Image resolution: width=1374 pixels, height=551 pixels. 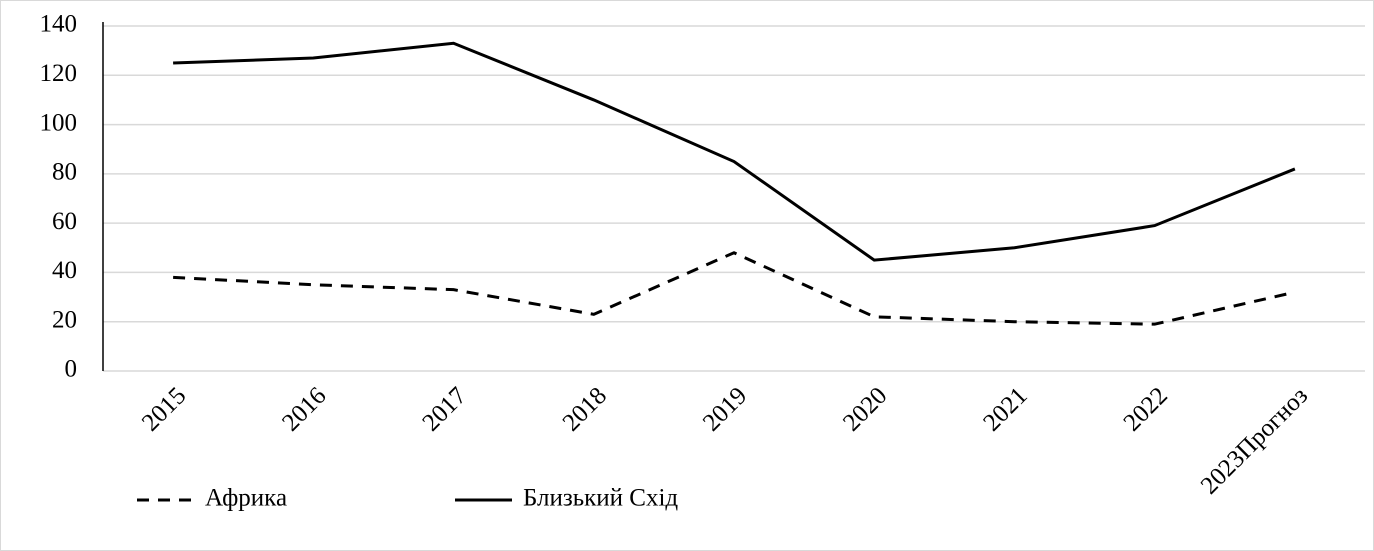 I want to click on y-tick-label: 0, so click(x=71, y=369).